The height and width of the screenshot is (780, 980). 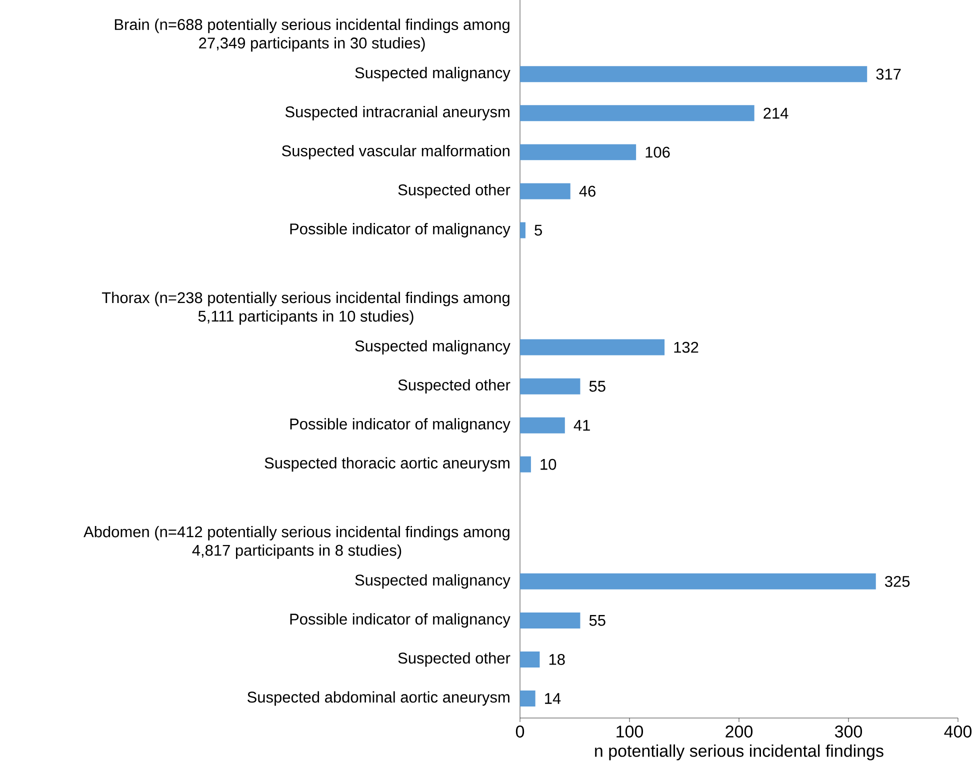 What do you see at coordinates (397, 113) in the screenshot?
I see `y-tick-label: Suspected intracranial aneurysm` at bounding box center [397, 113].